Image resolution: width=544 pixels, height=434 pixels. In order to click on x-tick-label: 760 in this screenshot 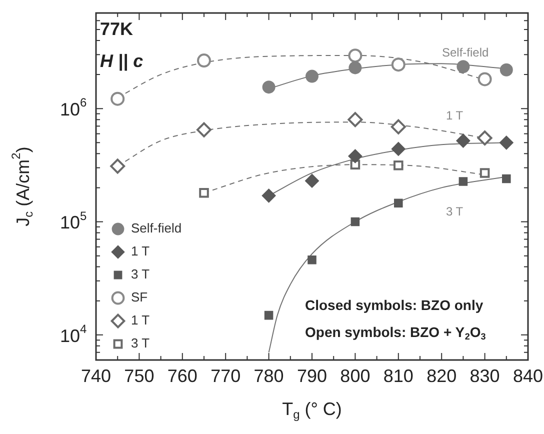, I will do `click(182, 376)`.